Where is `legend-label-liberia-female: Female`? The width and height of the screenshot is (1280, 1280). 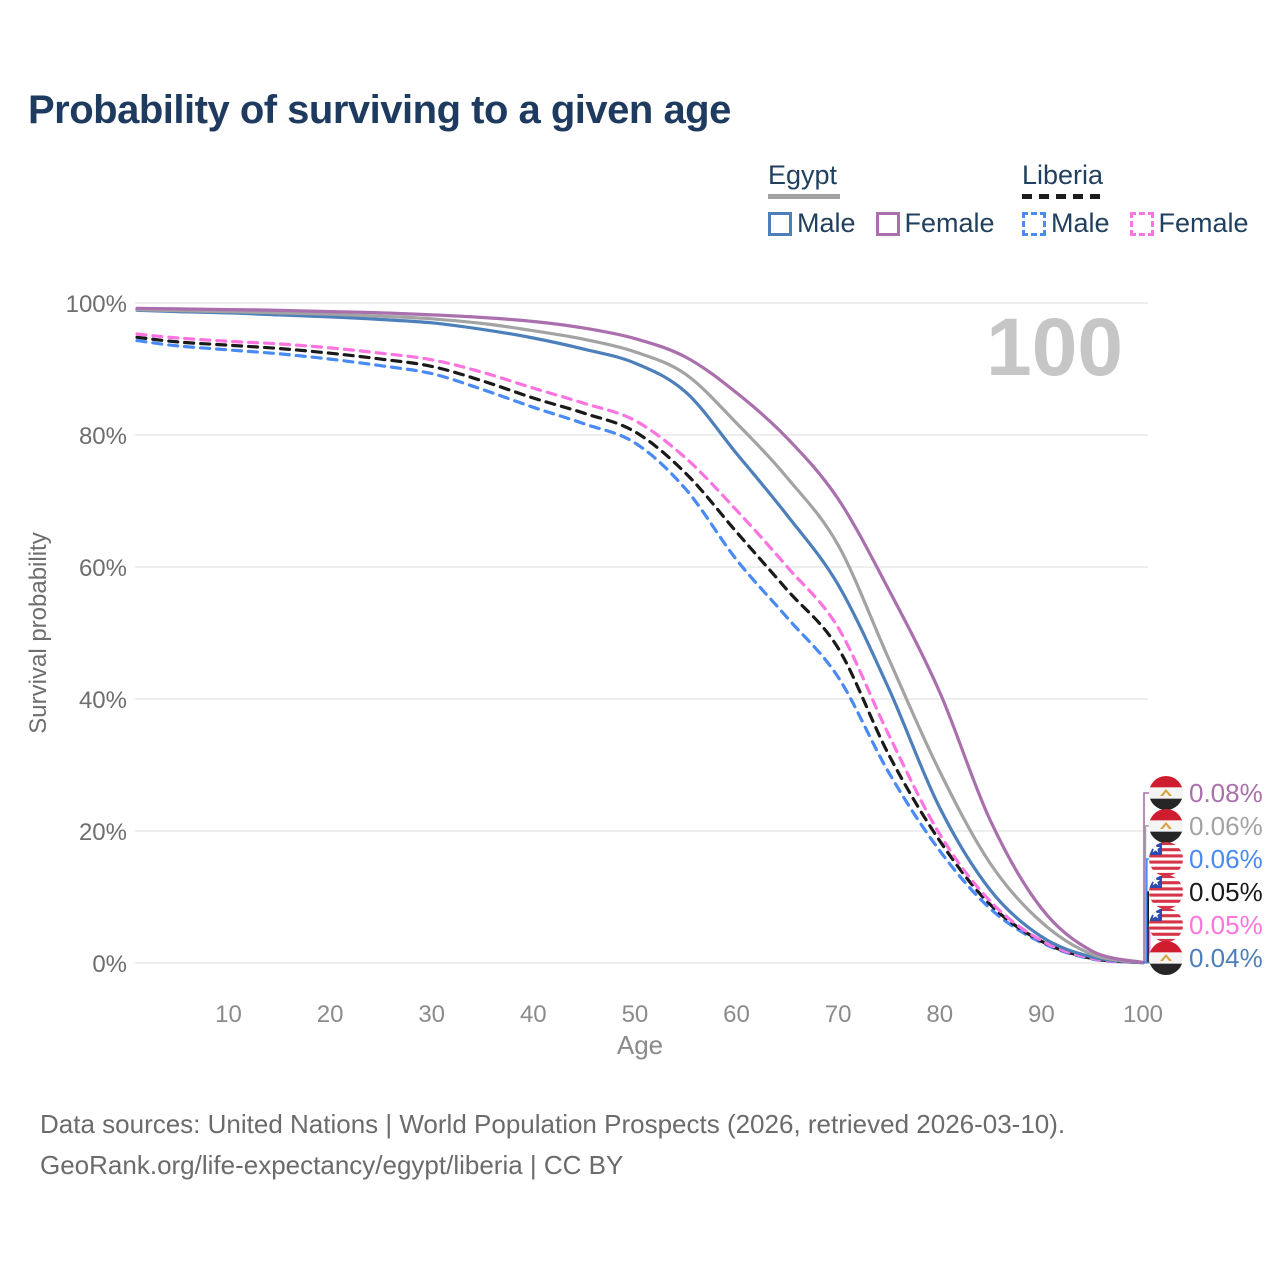
legend-label-liberia-female: Female is located at coordinates (1203, 223).